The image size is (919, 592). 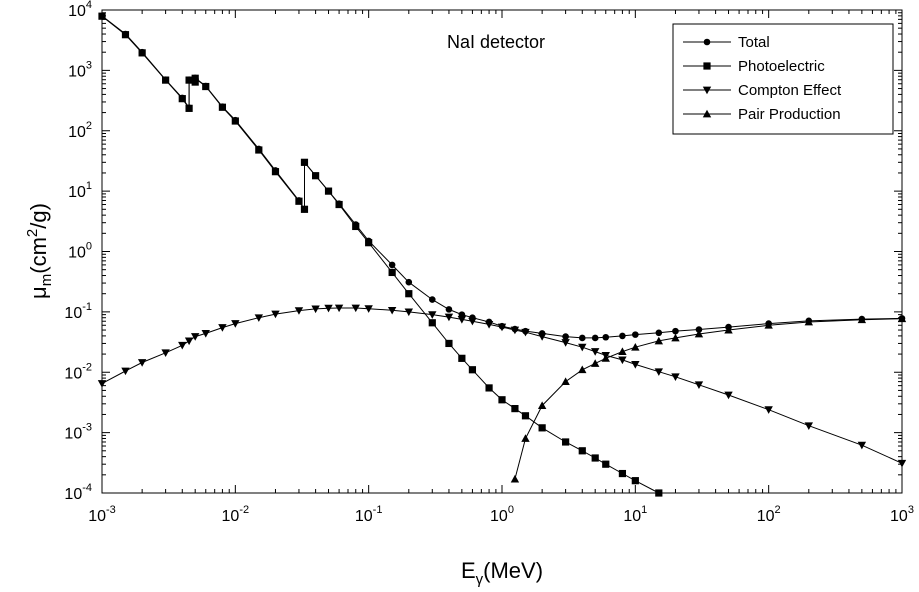 I want to click on series-pair-production, so click(x=708, y=398).